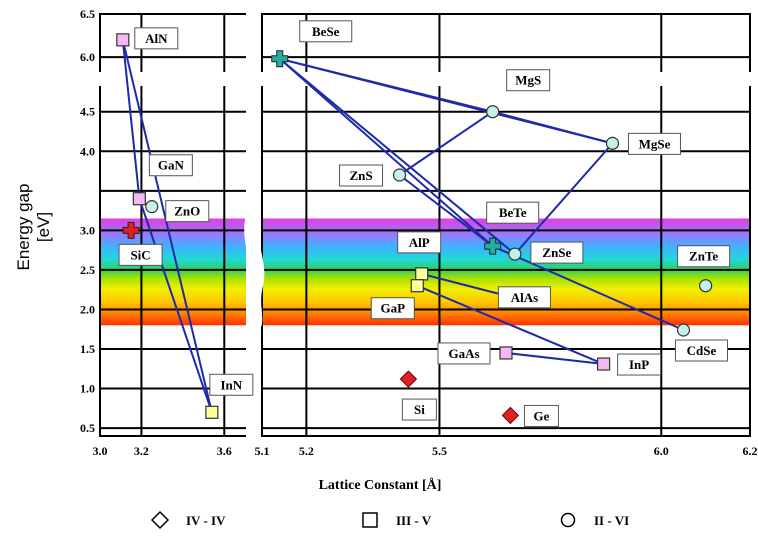  I want to click on label-text: AlAs, so click(524, 297).